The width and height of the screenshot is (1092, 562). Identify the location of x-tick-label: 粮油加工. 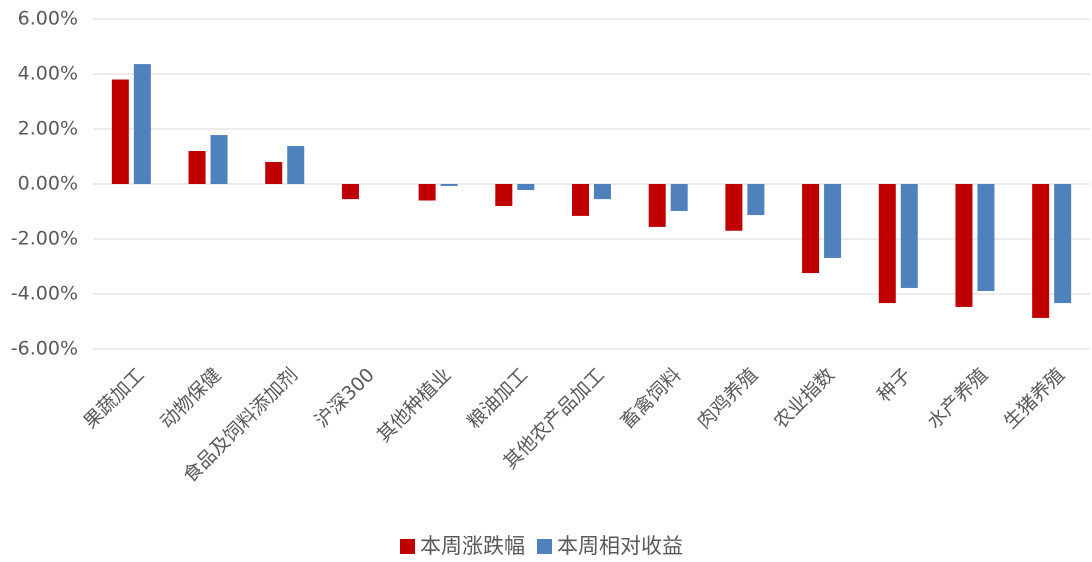
(497, 398).